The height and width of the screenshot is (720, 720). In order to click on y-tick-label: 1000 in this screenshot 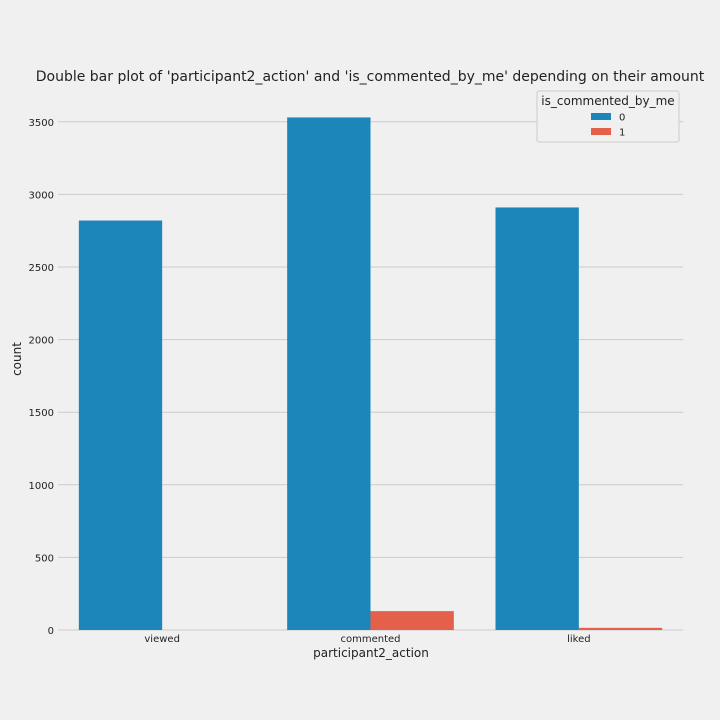, I will do `click(41, 486)`.